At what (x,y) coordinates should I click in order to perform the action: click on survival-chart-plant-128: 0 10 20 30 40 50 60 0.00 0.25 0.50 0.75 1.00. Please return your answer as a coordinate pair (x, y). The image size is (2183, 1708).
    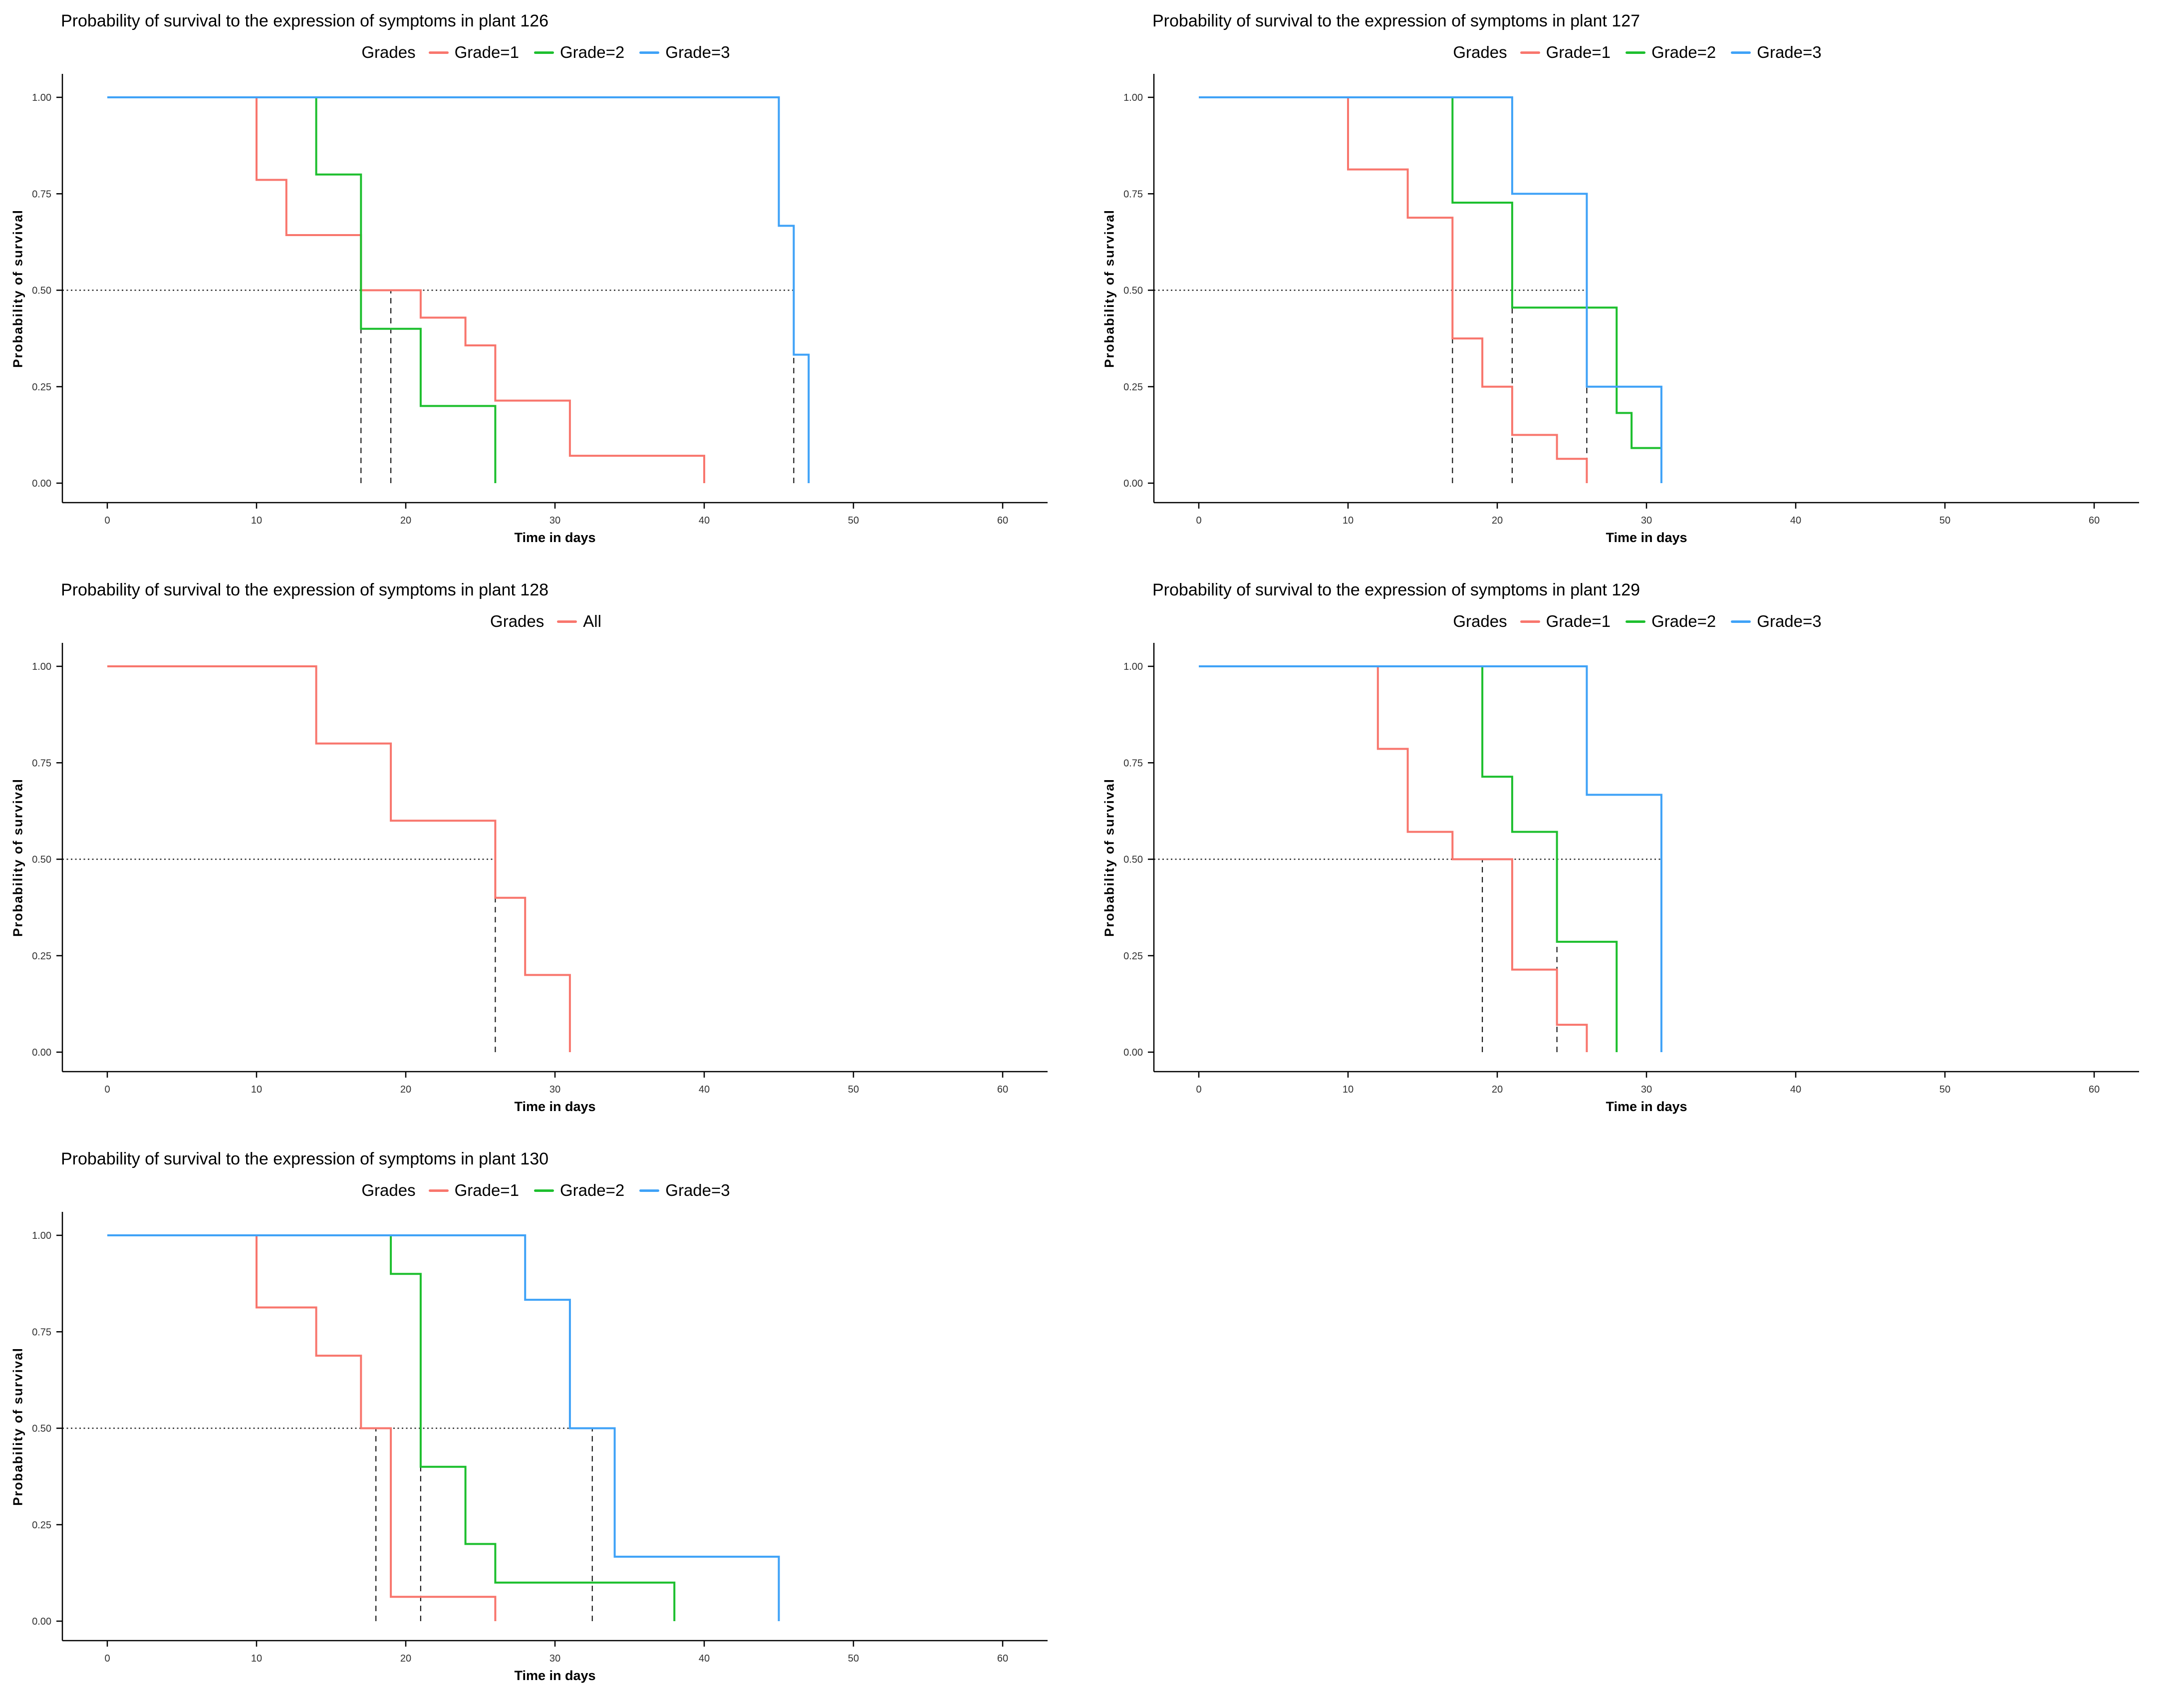
    Looking at the image, I should click on (540, 869).